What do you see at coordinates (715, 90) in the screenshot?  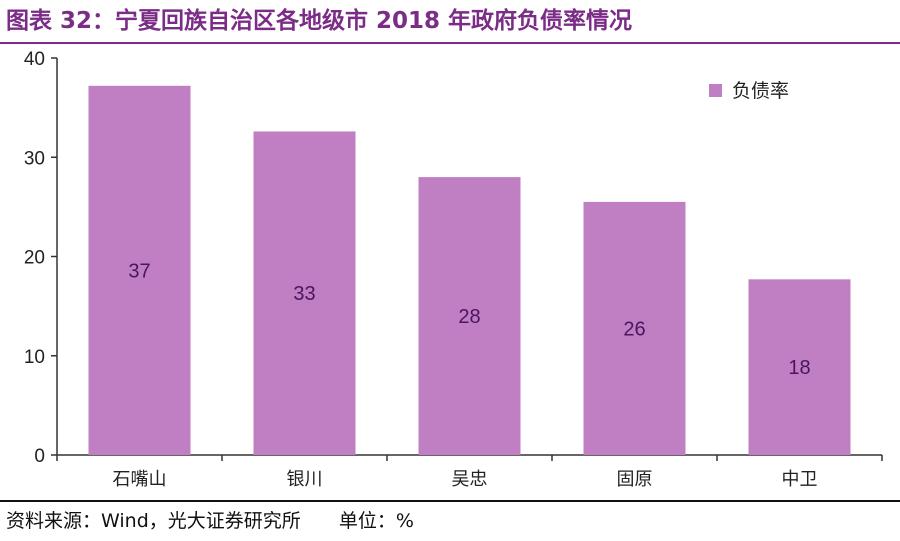 I see `legend-swatch` at bounding box center [715, 90].